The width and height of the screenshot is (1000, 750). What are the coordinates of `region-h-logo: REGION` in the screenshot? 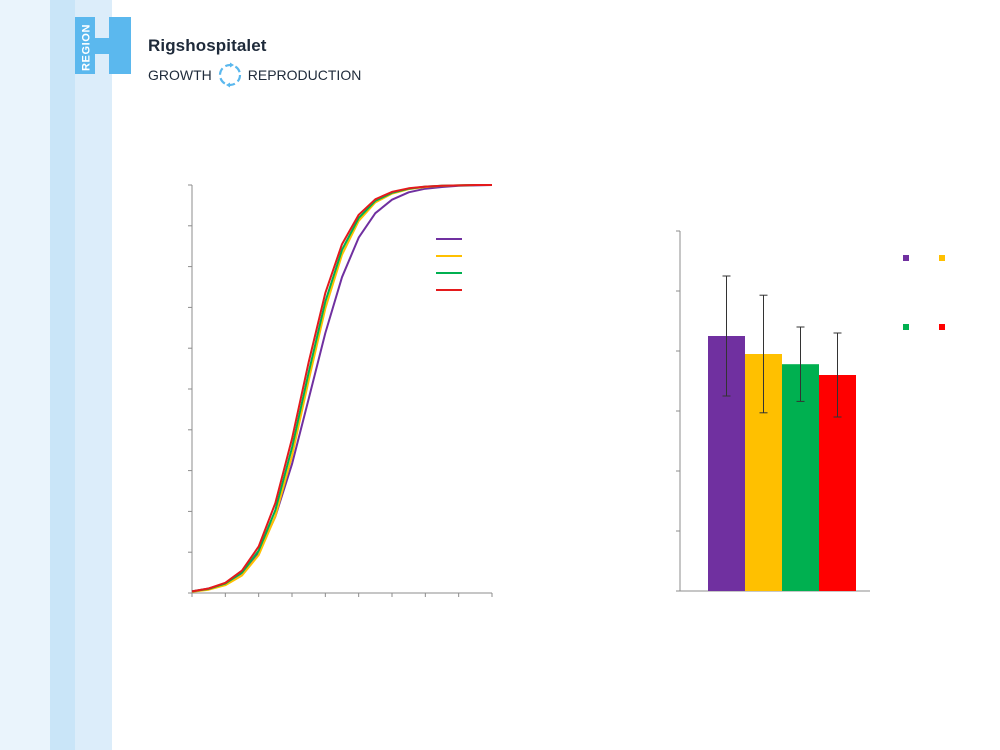 It's located at (103, 45).